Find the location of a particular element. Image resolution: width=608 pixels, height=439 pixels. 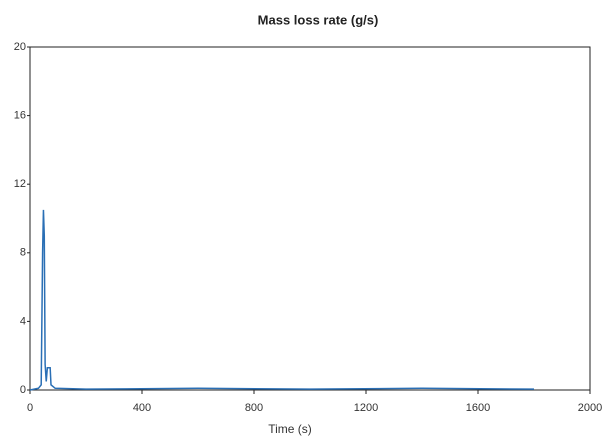

y-tick-label: 16 is located at coordinates (20, 116).